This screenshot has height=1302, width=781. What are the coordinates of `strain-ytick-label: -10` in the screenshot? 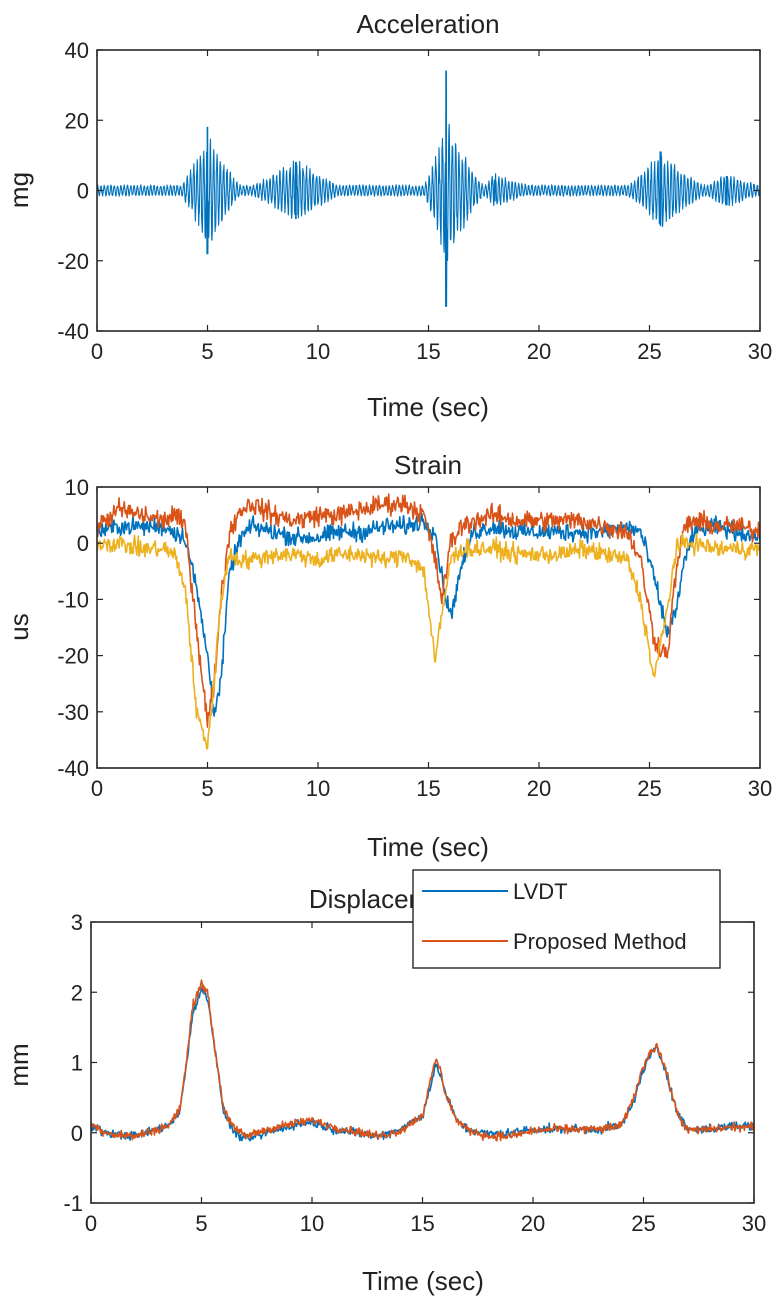 It's located at (73, 599).